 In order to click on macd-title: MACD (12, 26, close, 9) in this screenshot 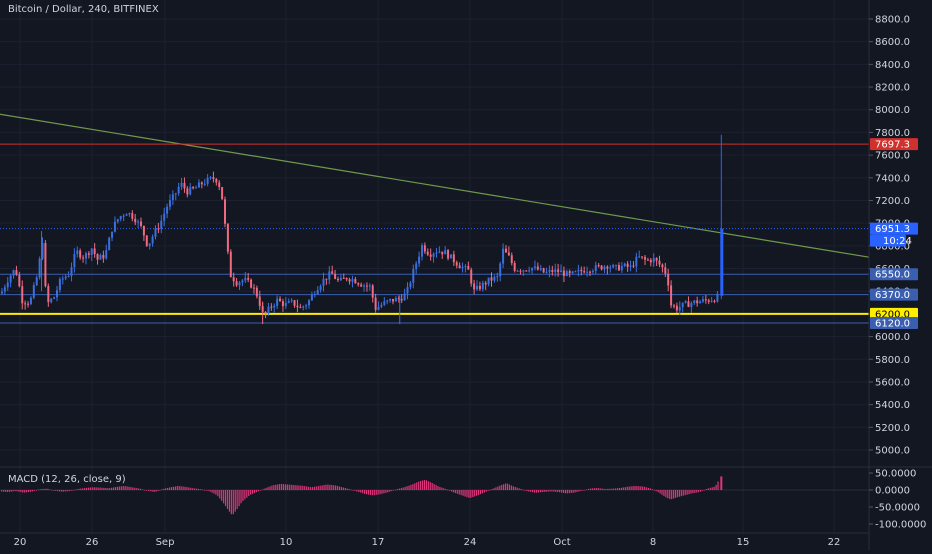, I will do `click(67, 479)`.